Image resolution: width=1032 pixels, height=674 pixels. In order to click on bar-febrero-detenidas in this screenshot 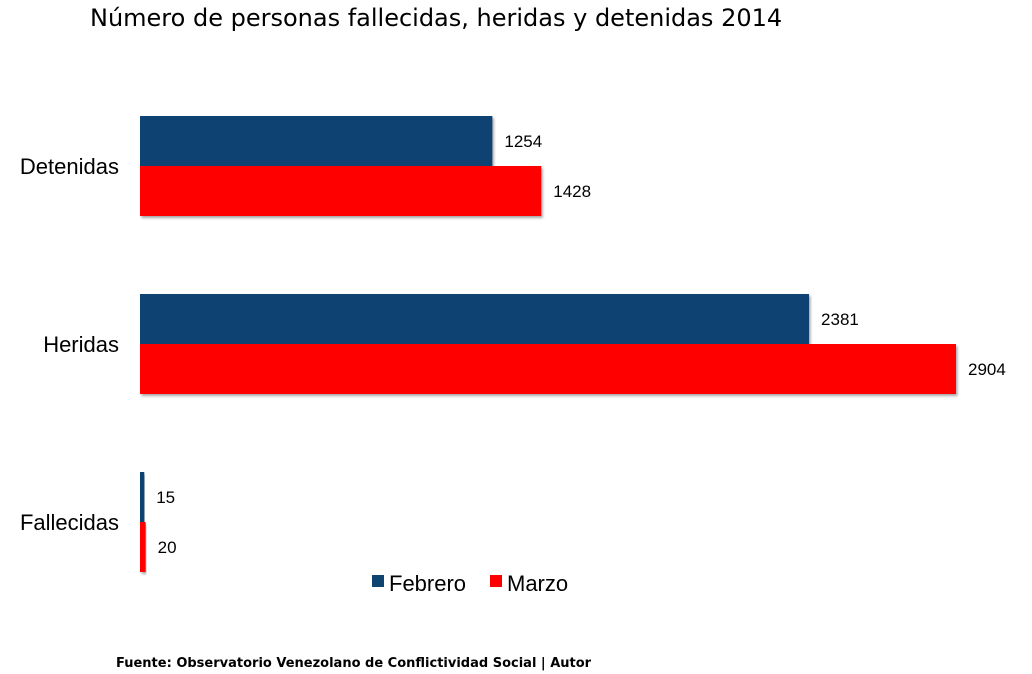, I will do `click(316, 141)`.